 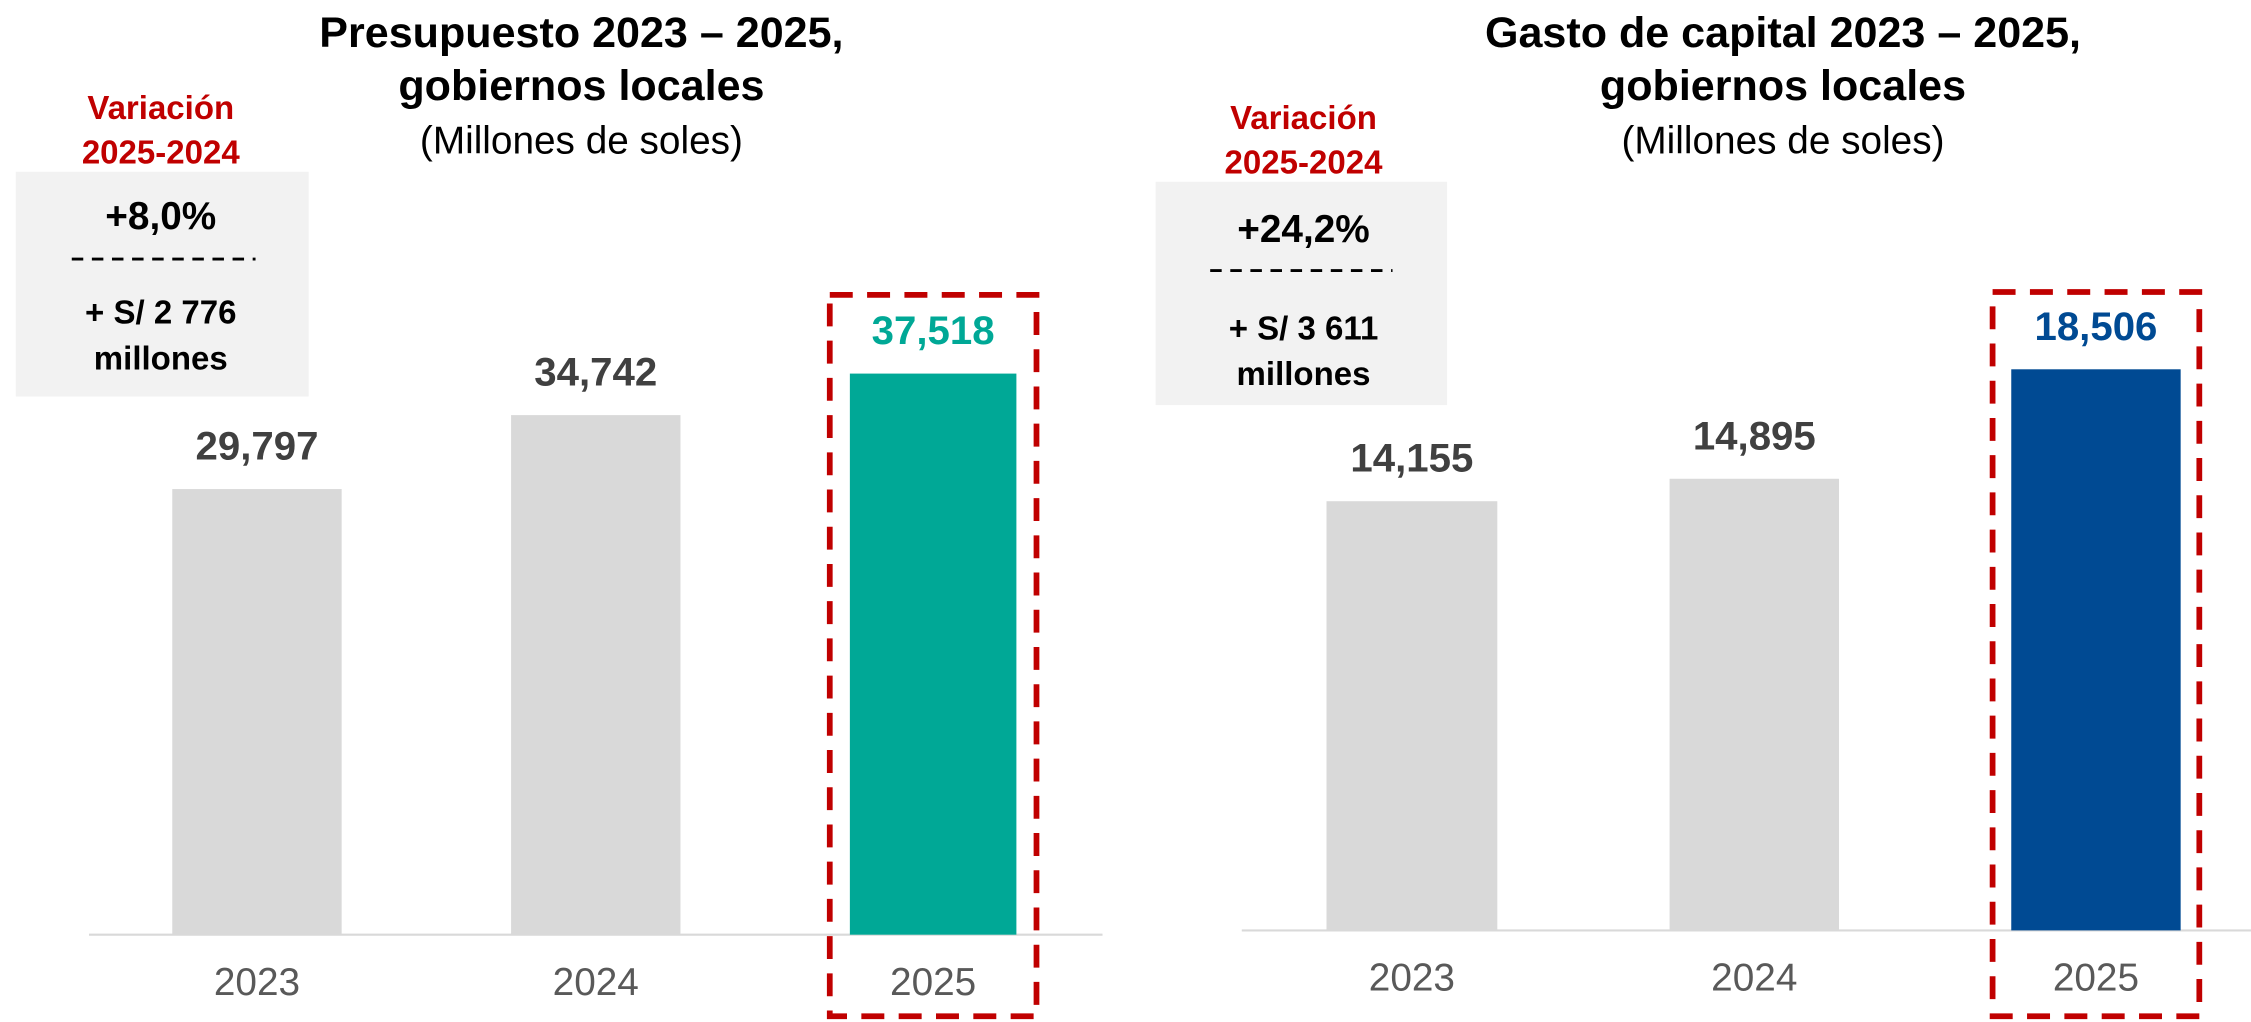 What do you see at coordinates (1783, 33) in the screenshot?
I see `chart-title: Gasto de capital 2023 – 2025,` at bounding box center [1783, 33].